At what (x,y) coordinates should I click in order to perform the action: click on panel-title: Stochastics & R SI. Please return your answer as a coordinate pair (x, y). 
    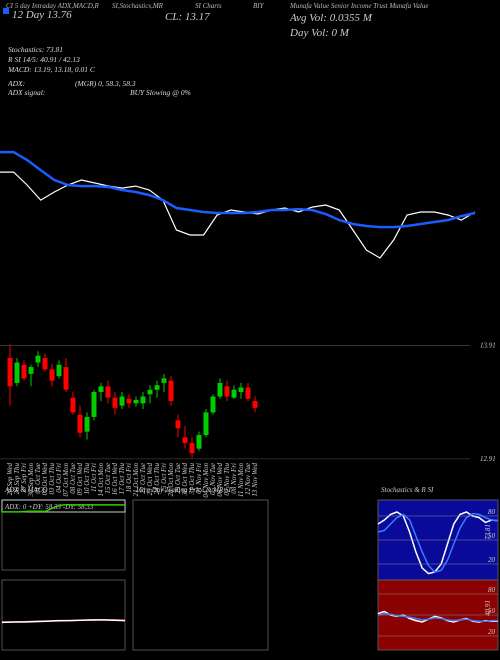
    Looking at the image, I should click on (407, 490).